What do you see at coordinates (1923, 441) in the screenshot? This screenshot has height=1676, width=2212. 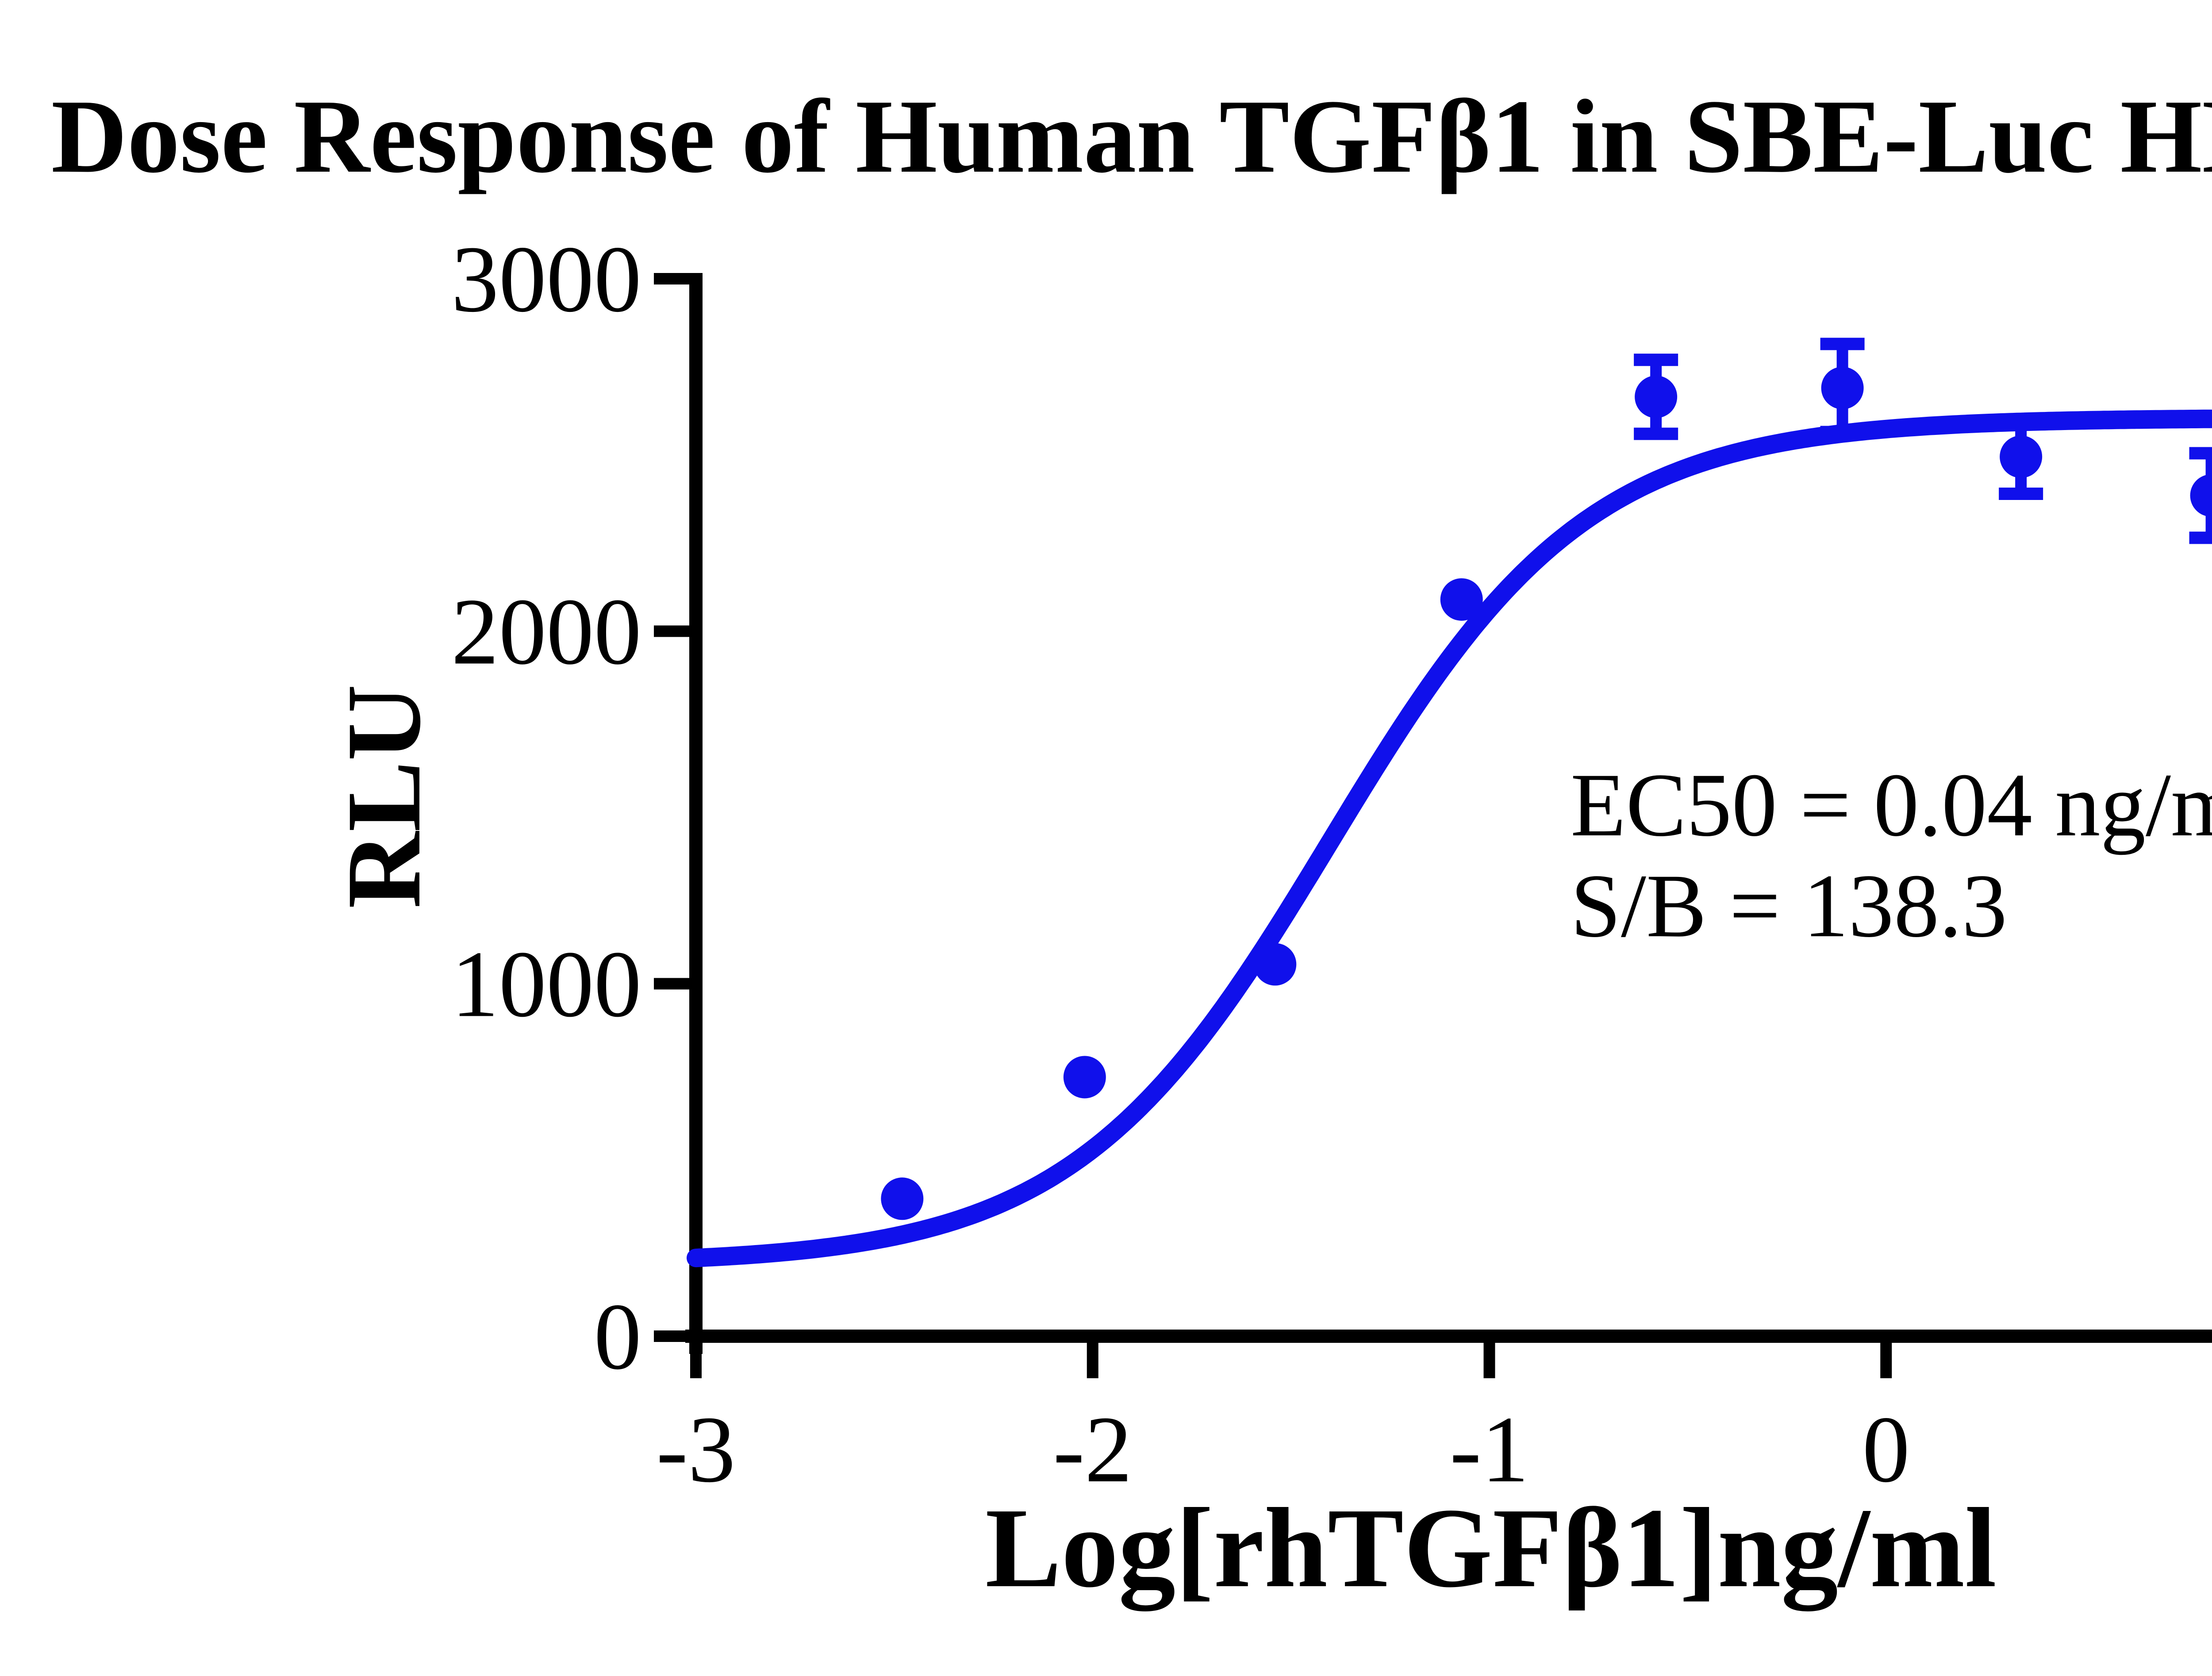 I see `error-bars` at bounding box center [1923, 441].